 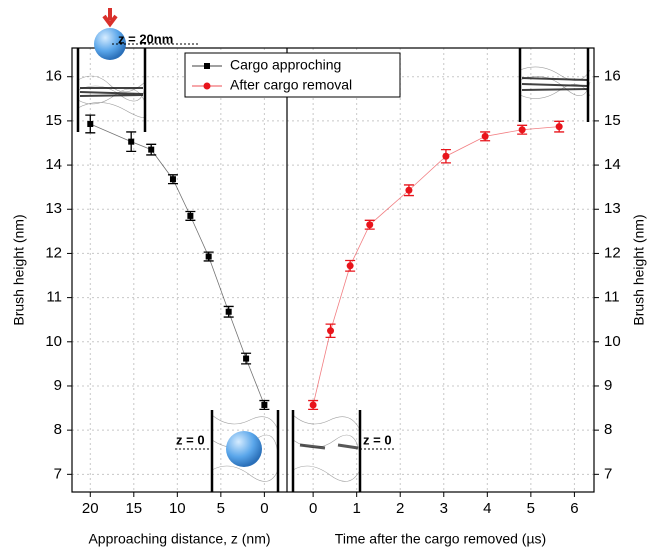 I want to click on brush-top-left, so click(x=138, y=70).